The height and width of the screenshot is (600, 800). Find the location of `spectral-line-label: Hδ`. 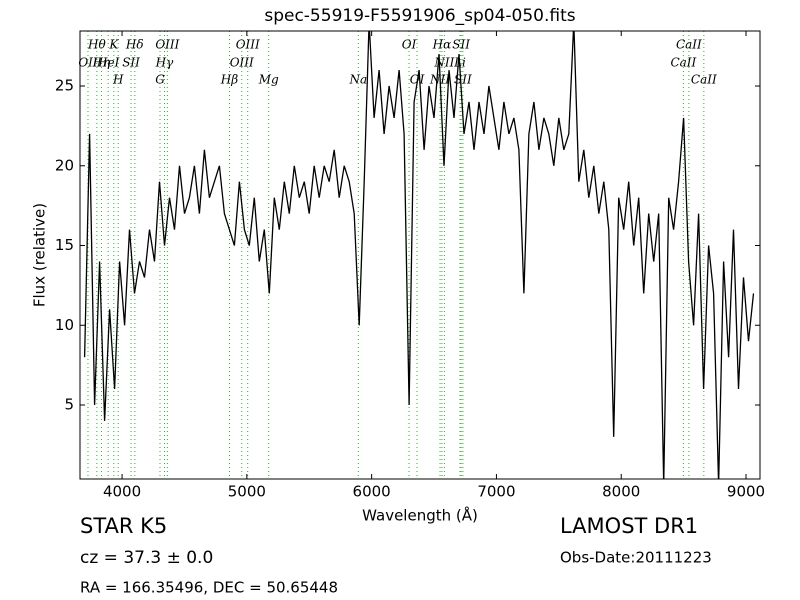

spectral-line-label: Hδ is located at coordinates (134, 45).